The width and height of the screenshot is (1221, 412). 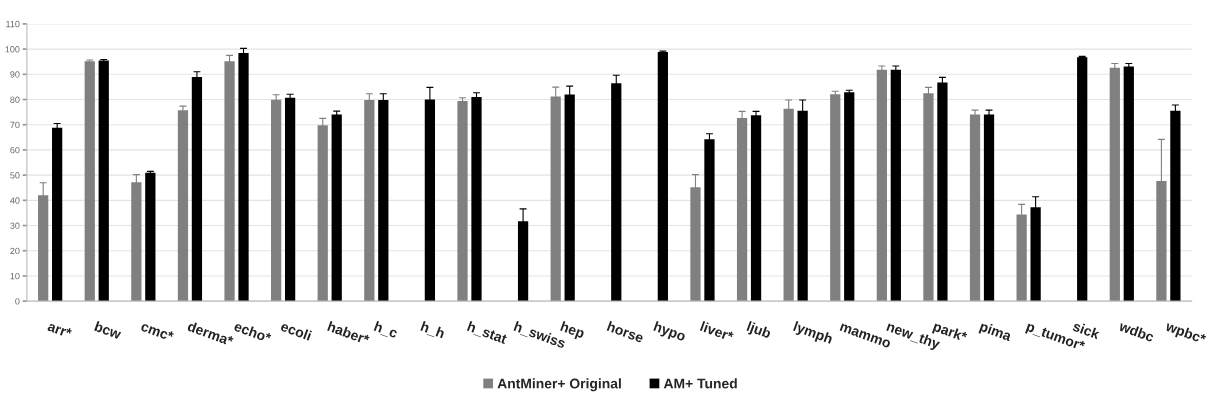 I want to click on x-tick-label: haber*, so click(x=349, y=332).